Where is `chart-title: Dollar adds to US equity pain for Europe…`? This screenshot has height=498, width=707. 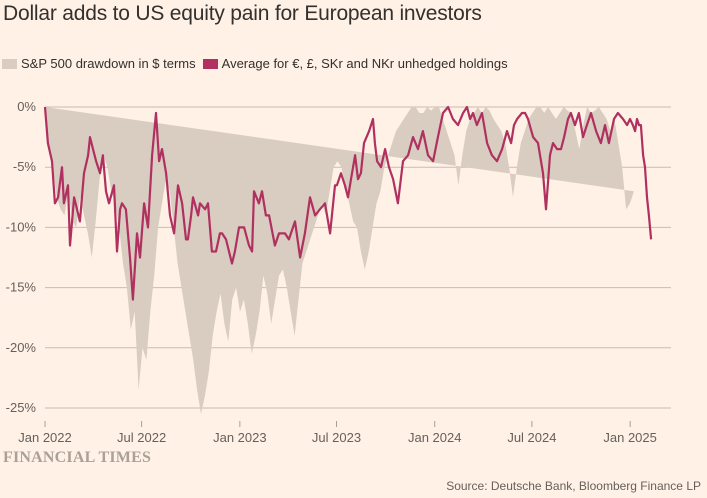 chart-title: Dollar adds to US equity pain for Europe… is located at coordinates (242, 13).